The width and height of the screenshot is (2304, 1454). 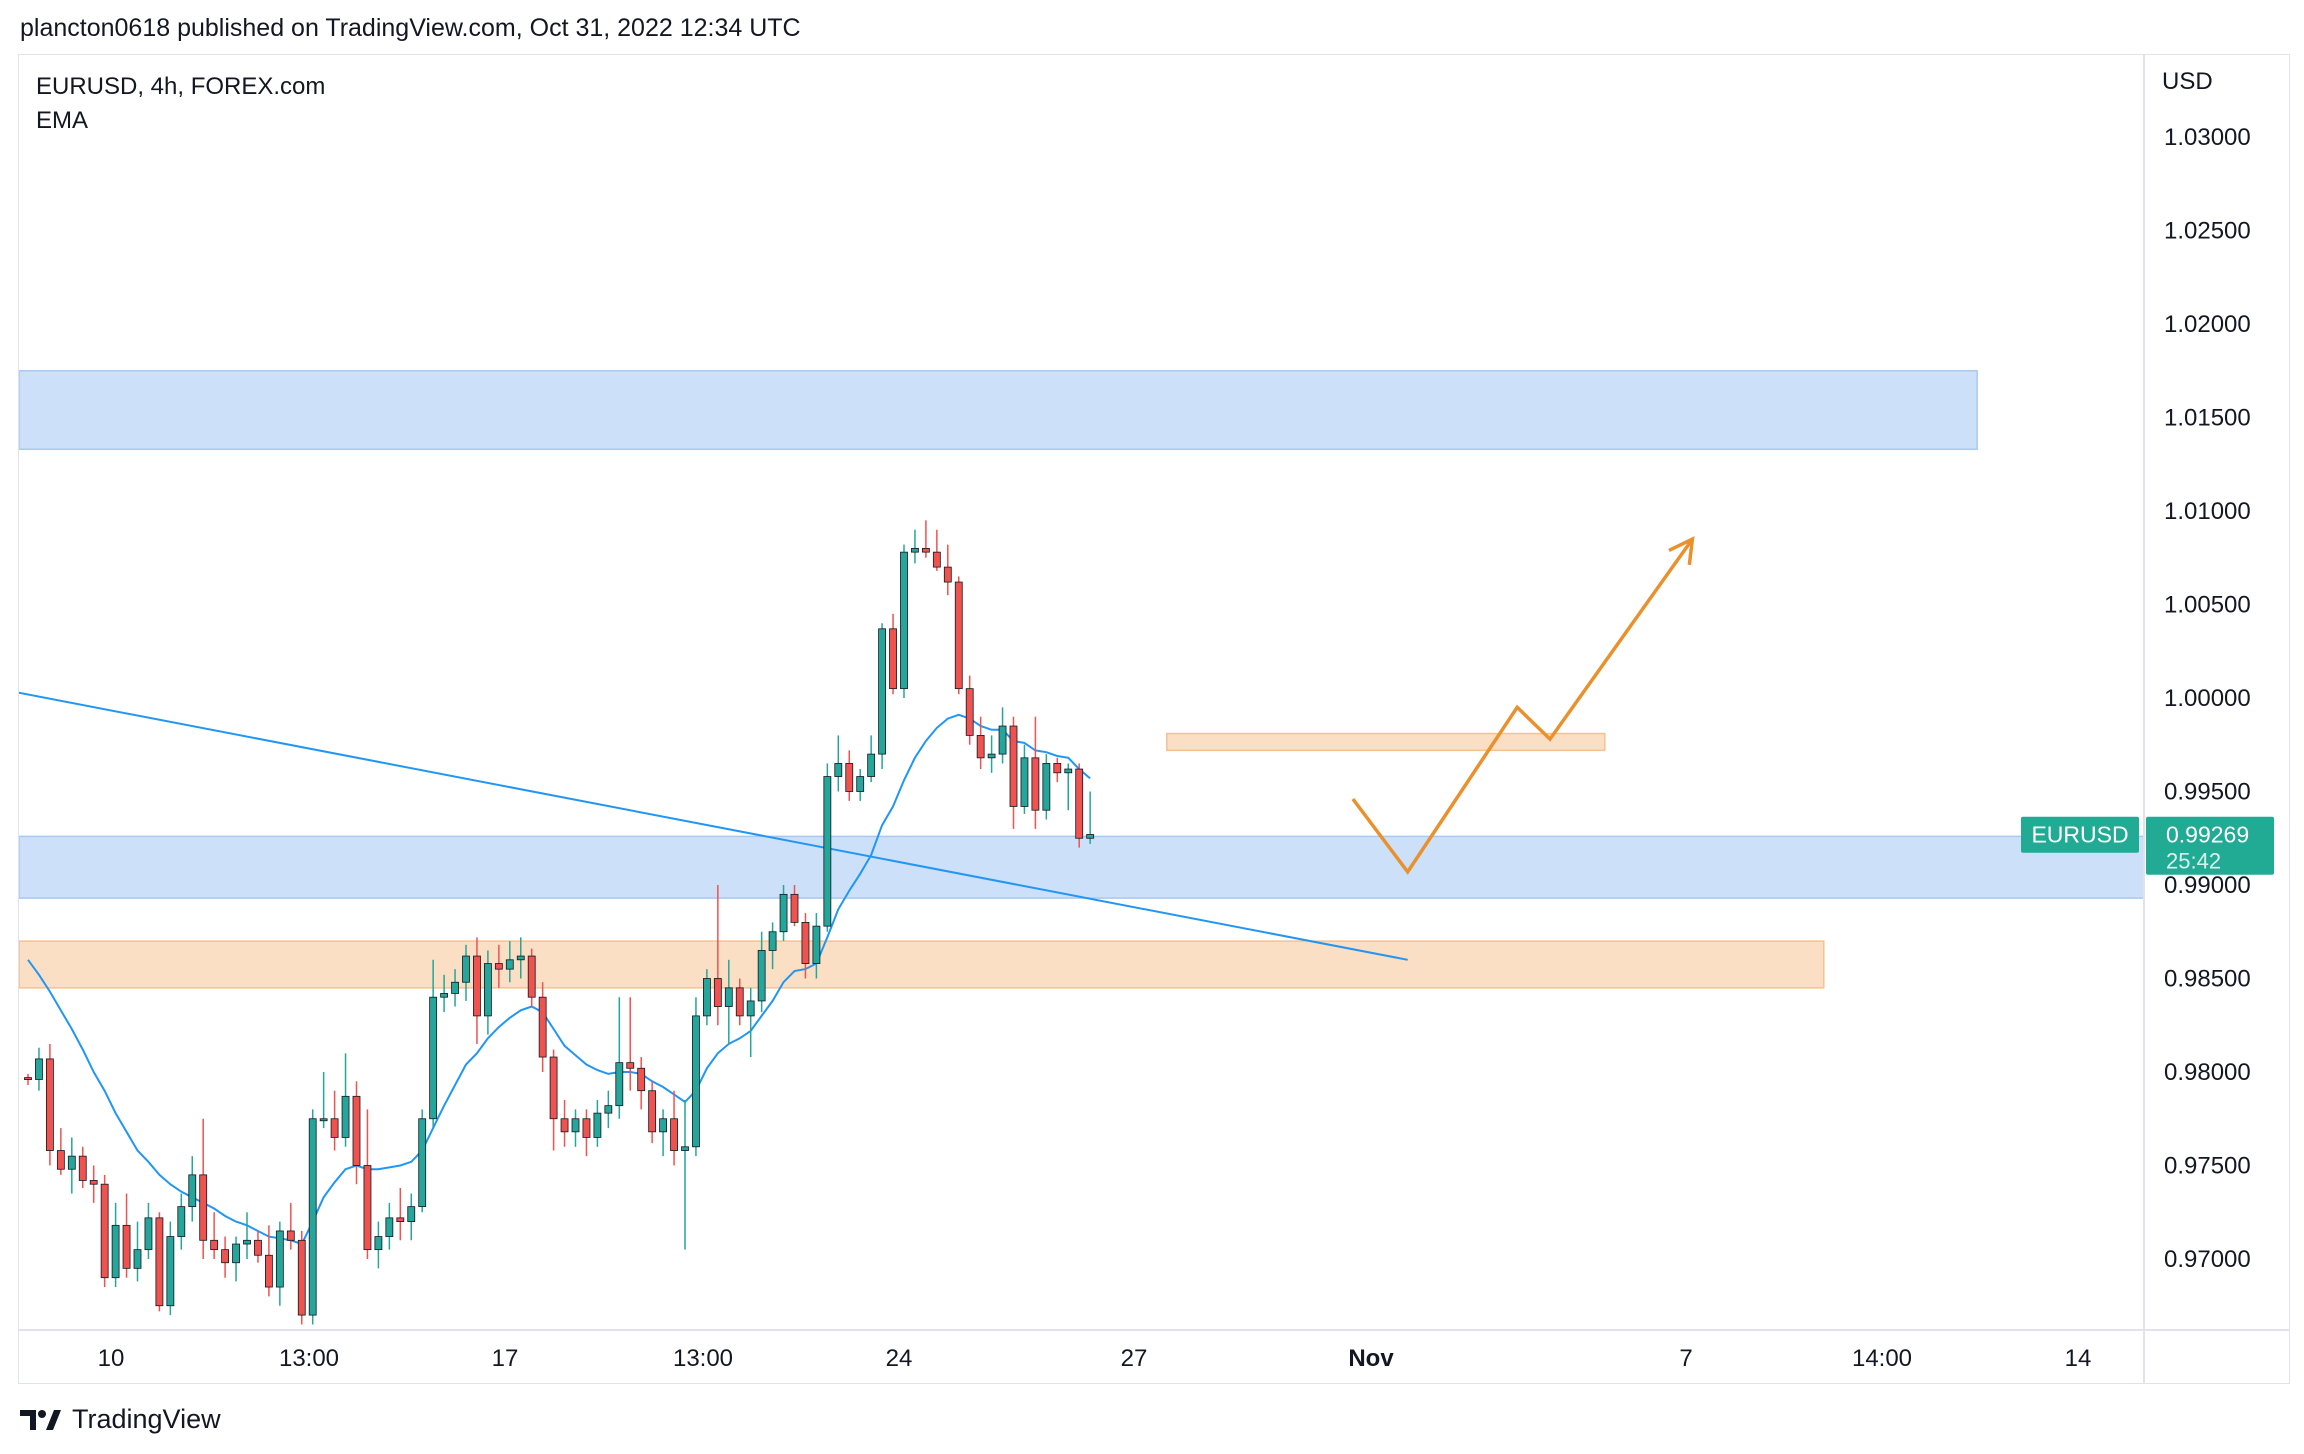 I want to click on symbol-info: EURUSD, 4h, FOREX.com, so click(x=181, y=86).